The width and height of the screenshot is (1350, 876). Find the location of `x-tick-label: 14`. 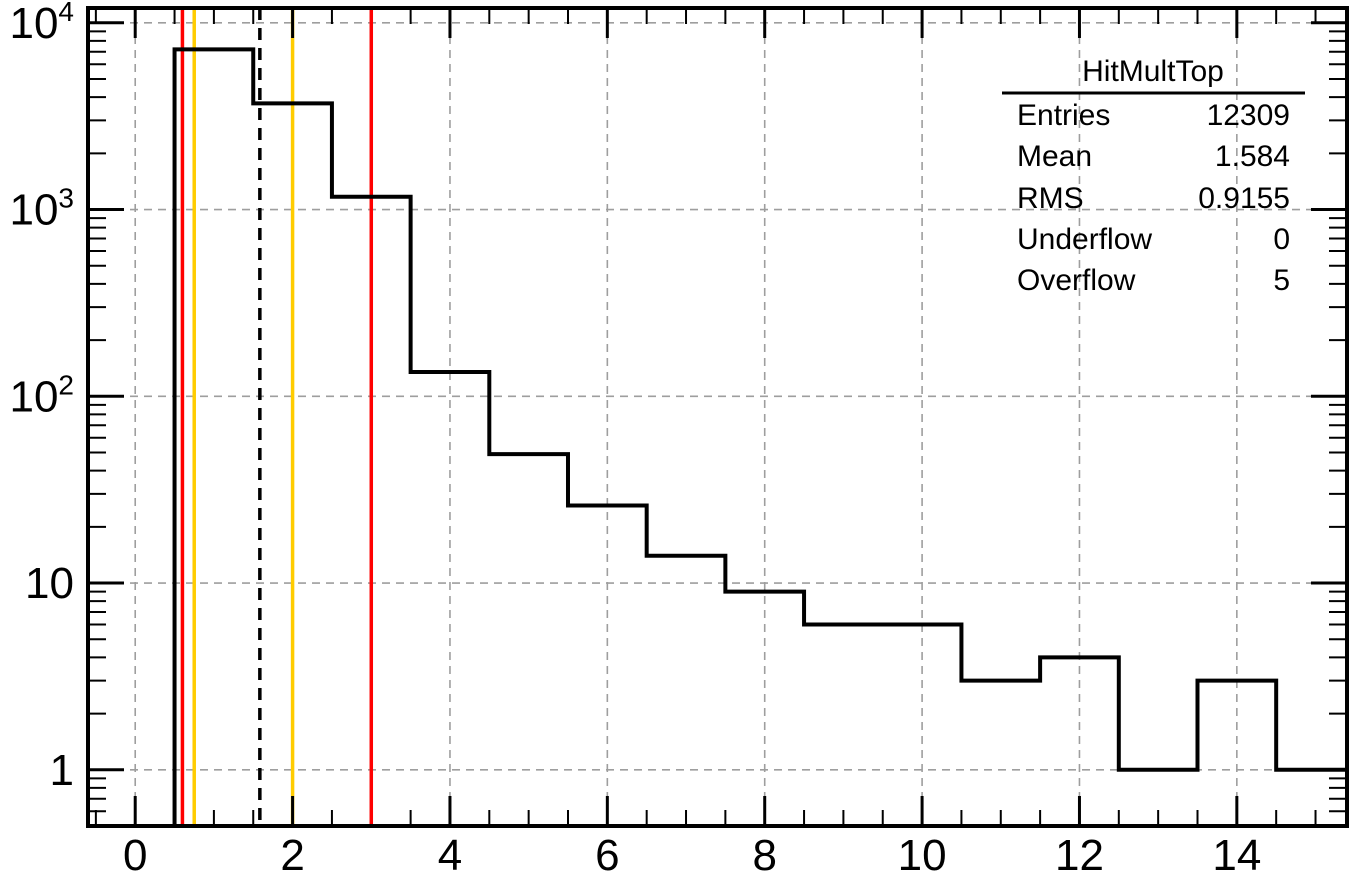

x-tick-label: 14 is located at coordinates (1236, 853).